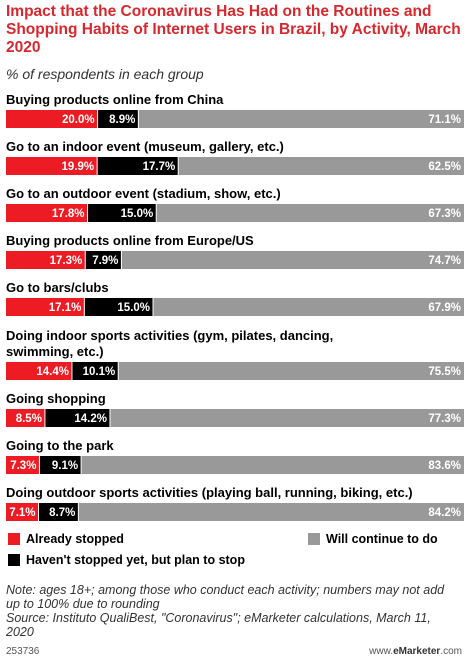 The image size is (470, 661). I want to click on data-label-already-stopped: 17.1%, so click(65, 308).